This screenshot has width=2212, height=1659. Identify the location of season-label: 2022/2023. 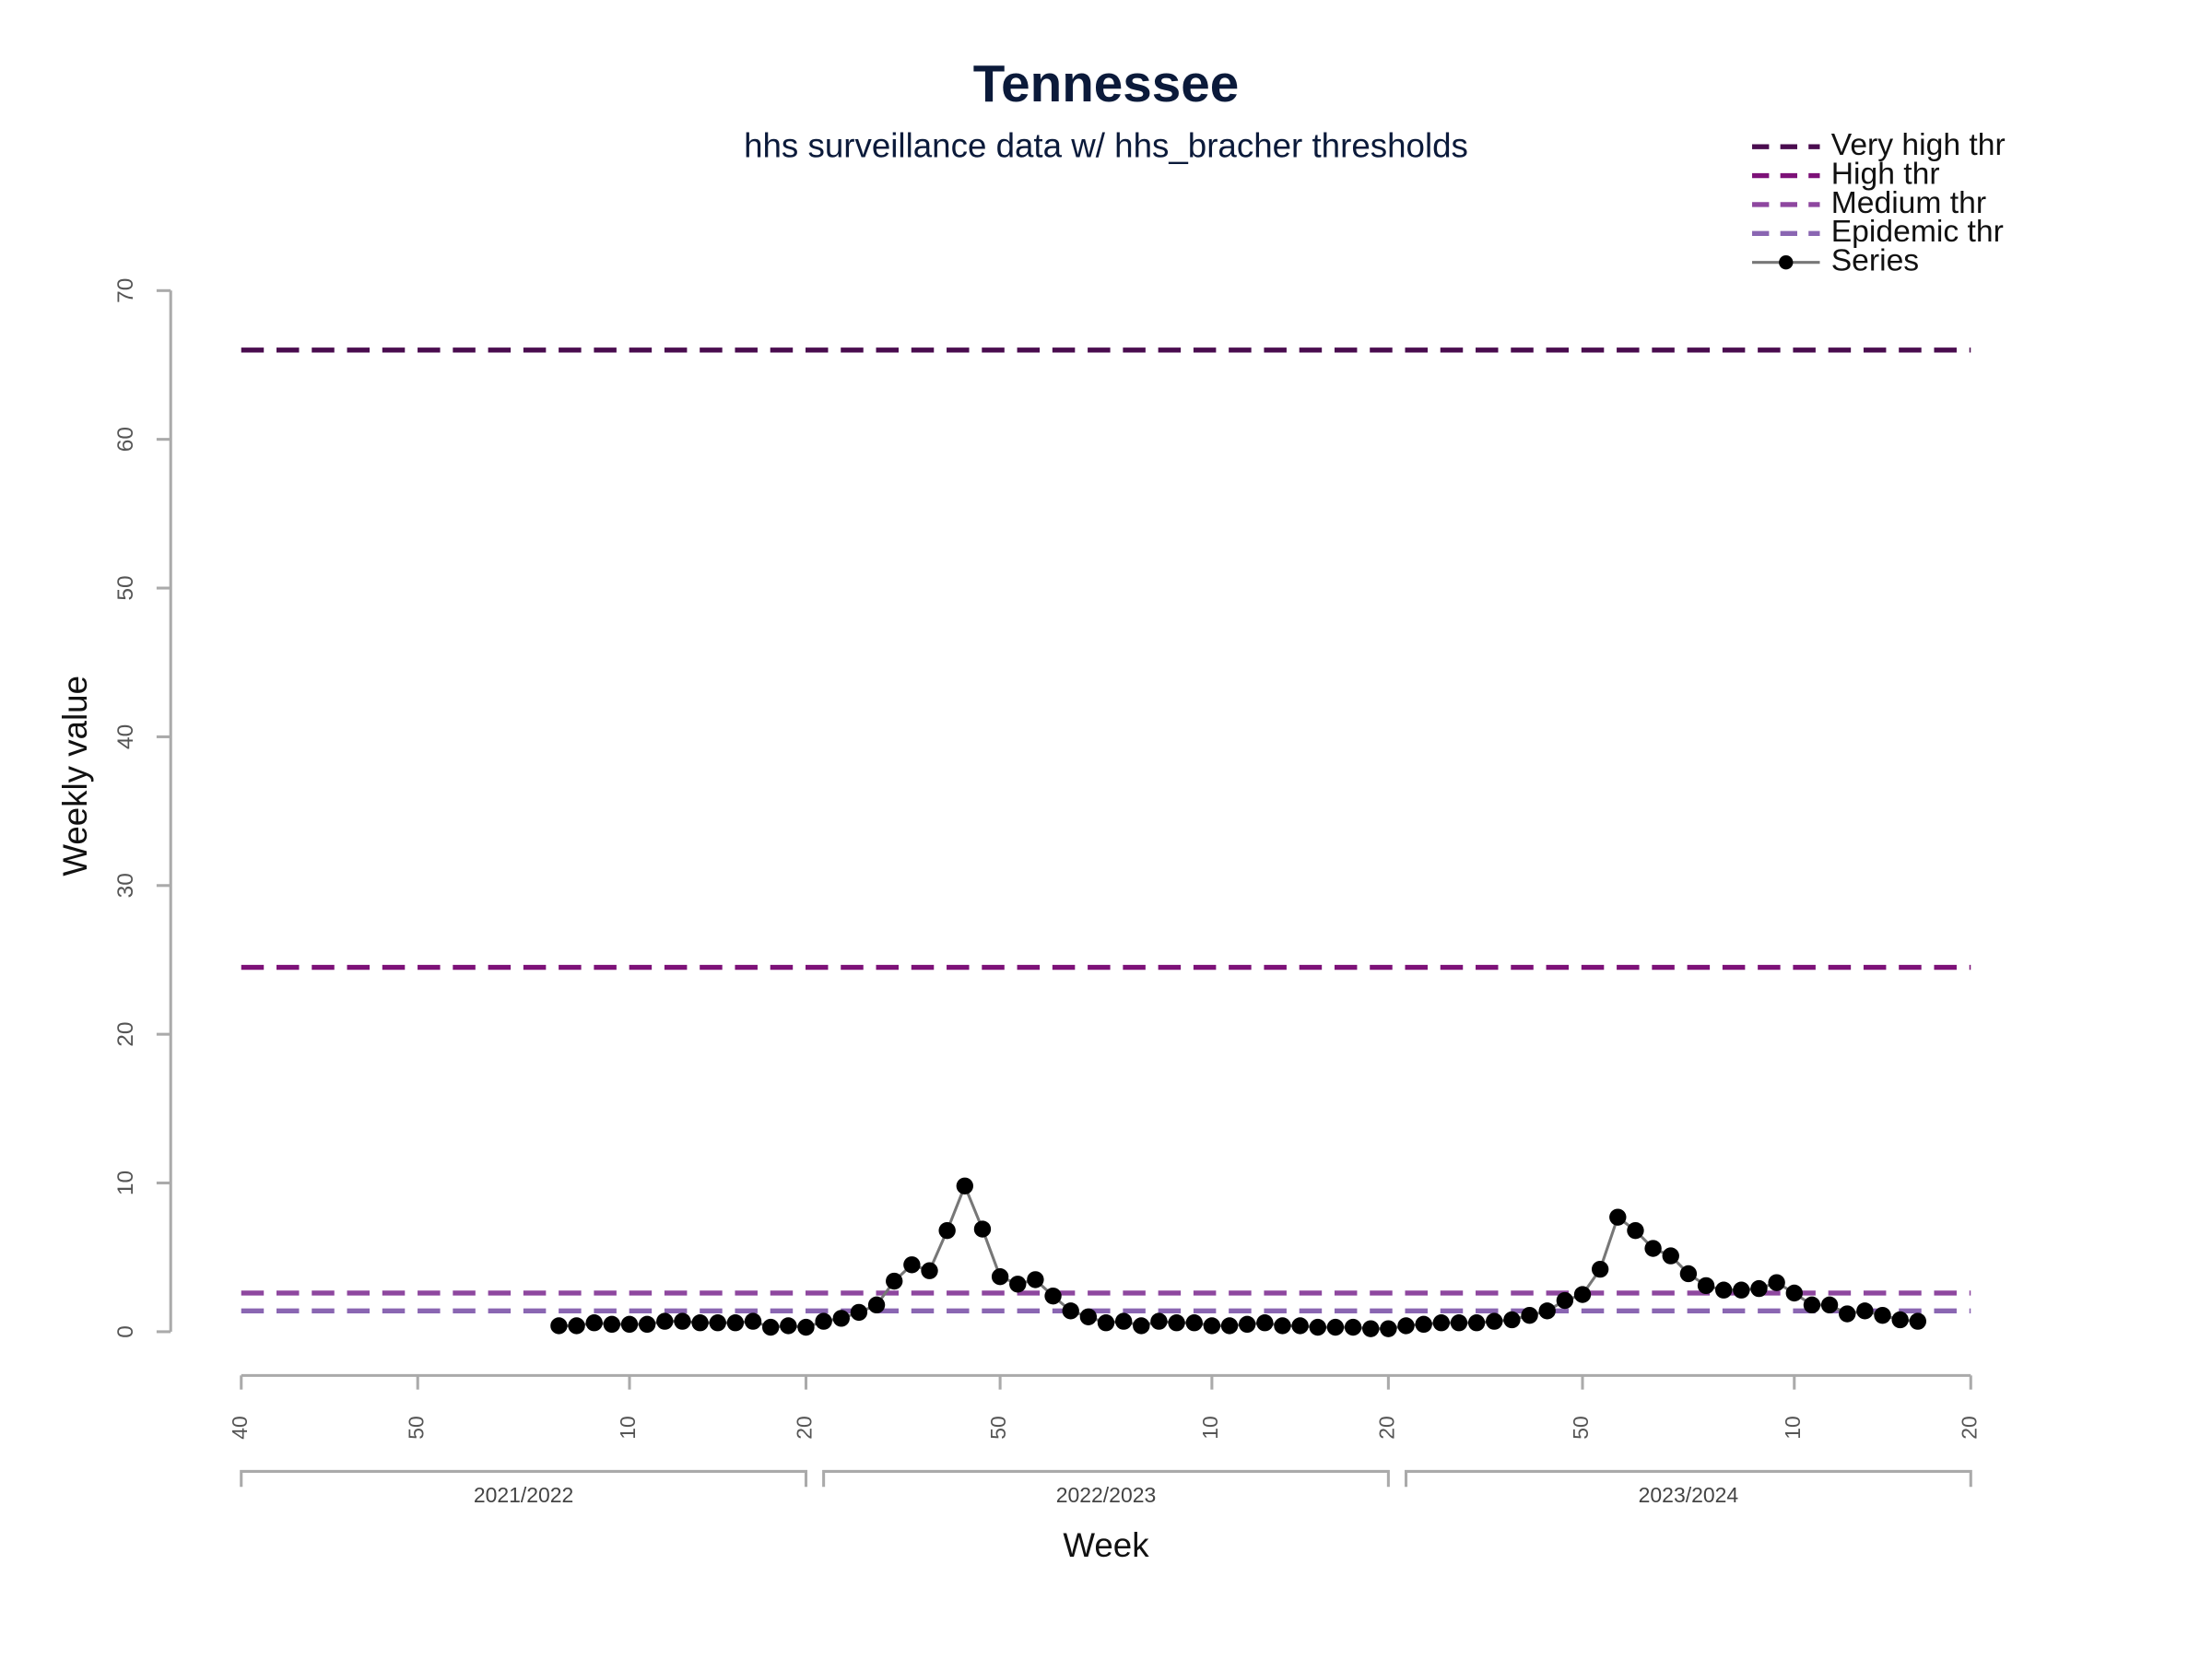
(1106, 1495).